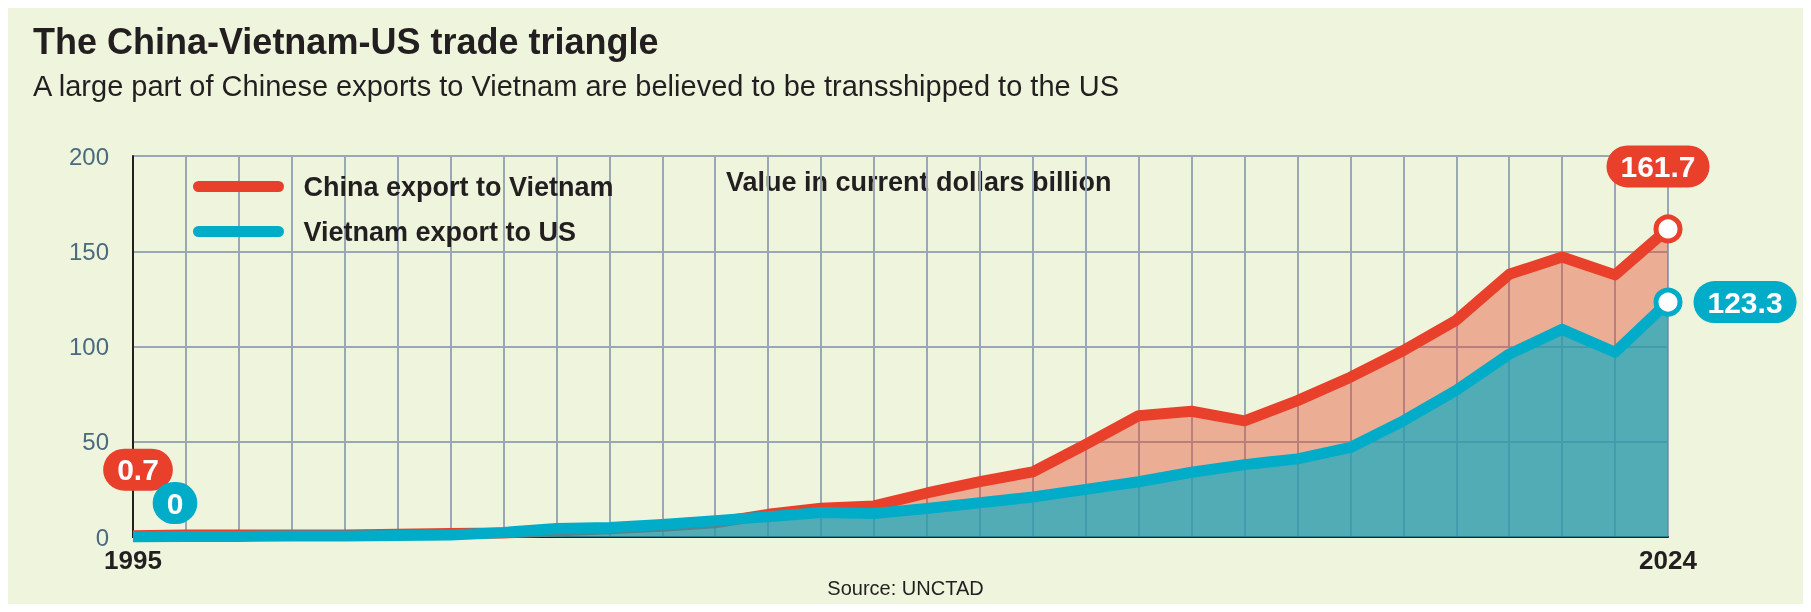 This screenshot has height=612, width=1811. What do you see at coordinates (175, 503) in the screenshot?
I see `data-label: 0` at bounding box center [175, 503].